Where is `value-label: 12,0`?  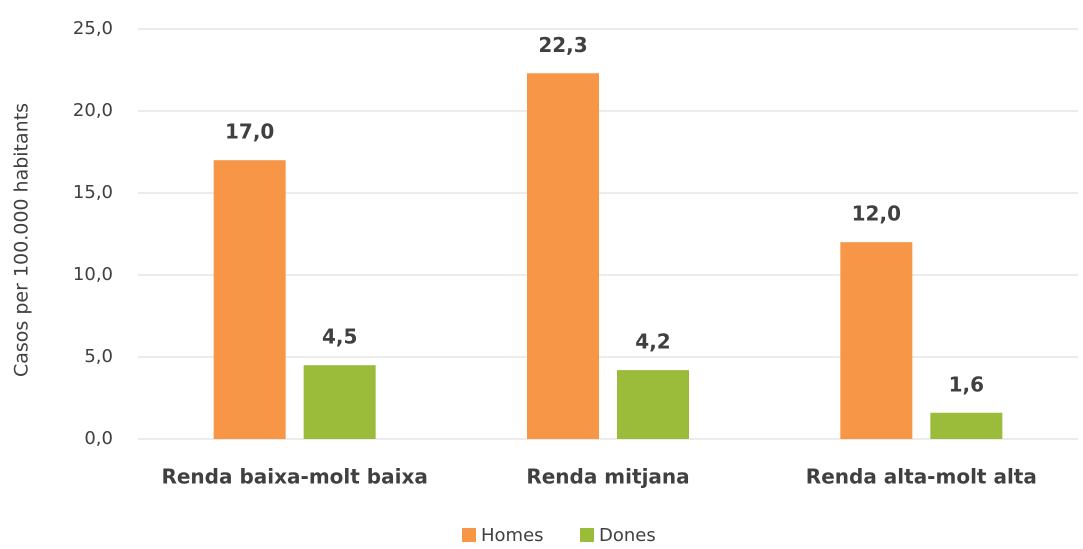 value-label: 12,0 is located at coordinates (876, 214).